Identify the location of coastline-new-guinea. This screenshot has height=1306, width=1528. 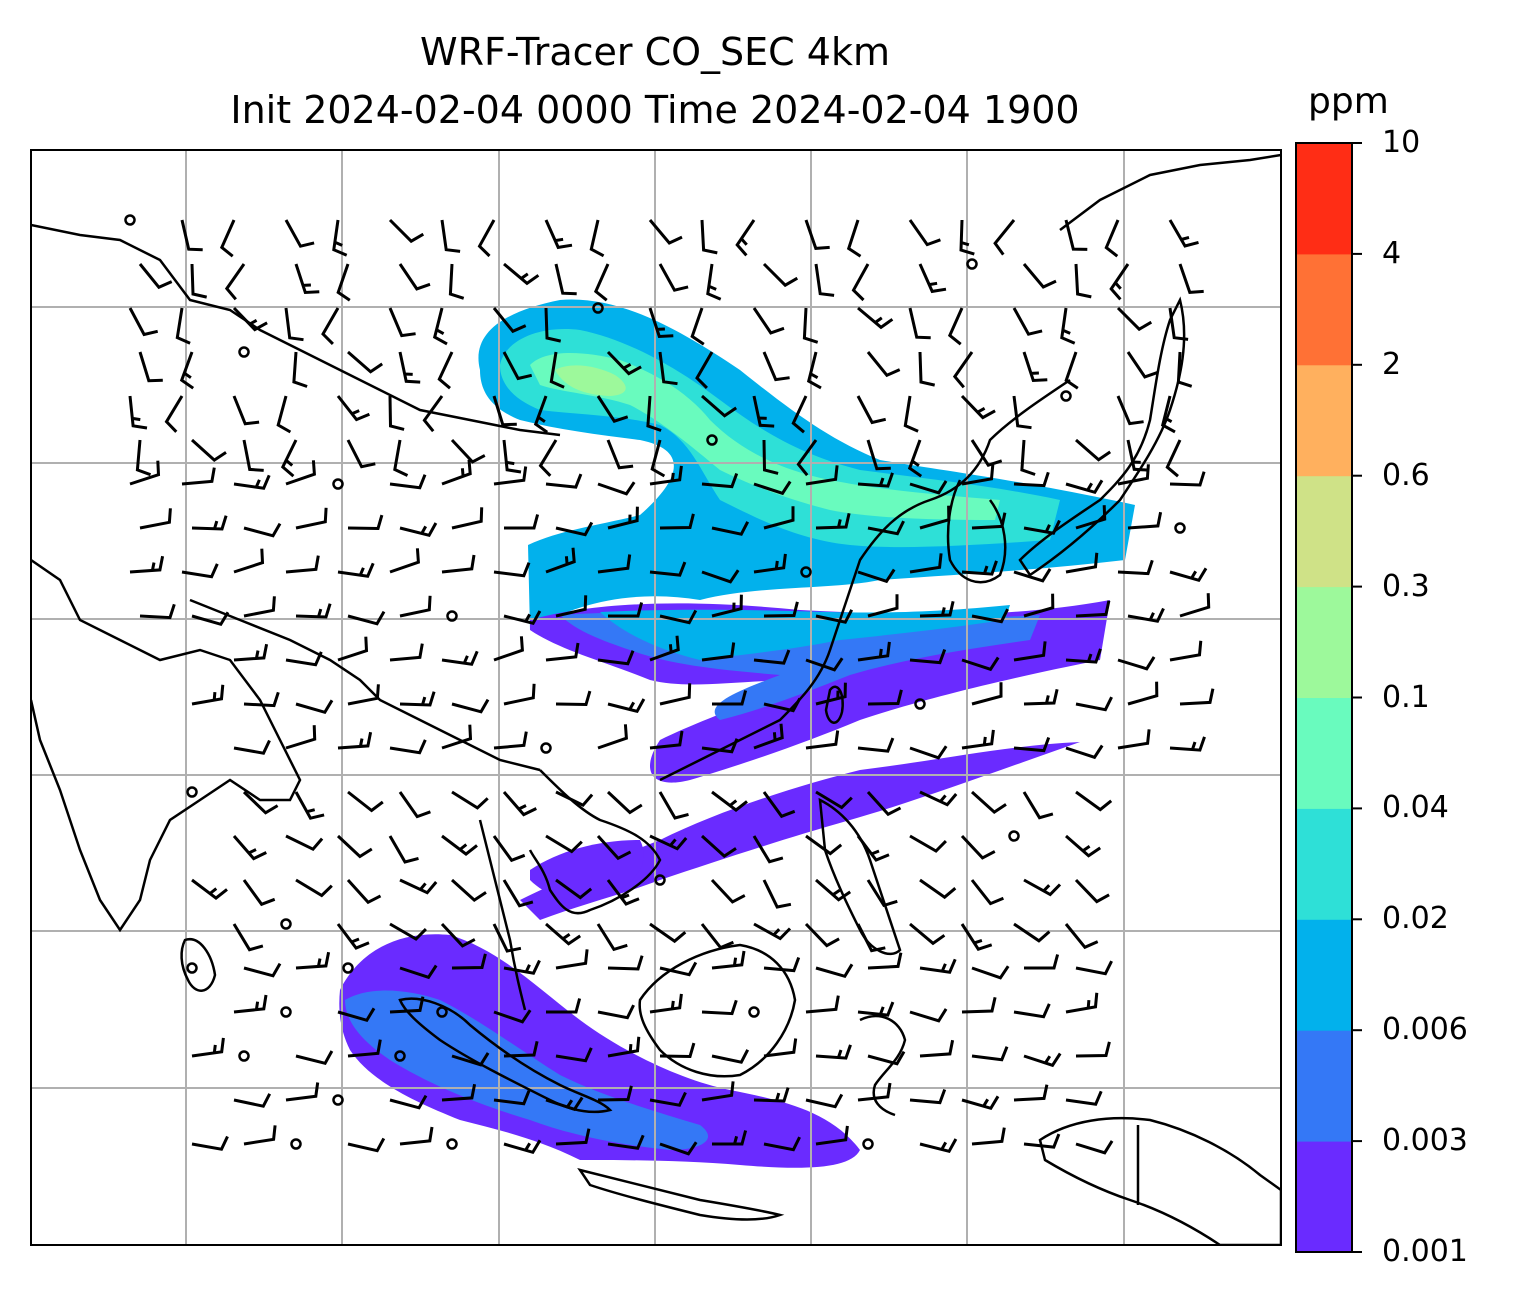
(1159, 1180).